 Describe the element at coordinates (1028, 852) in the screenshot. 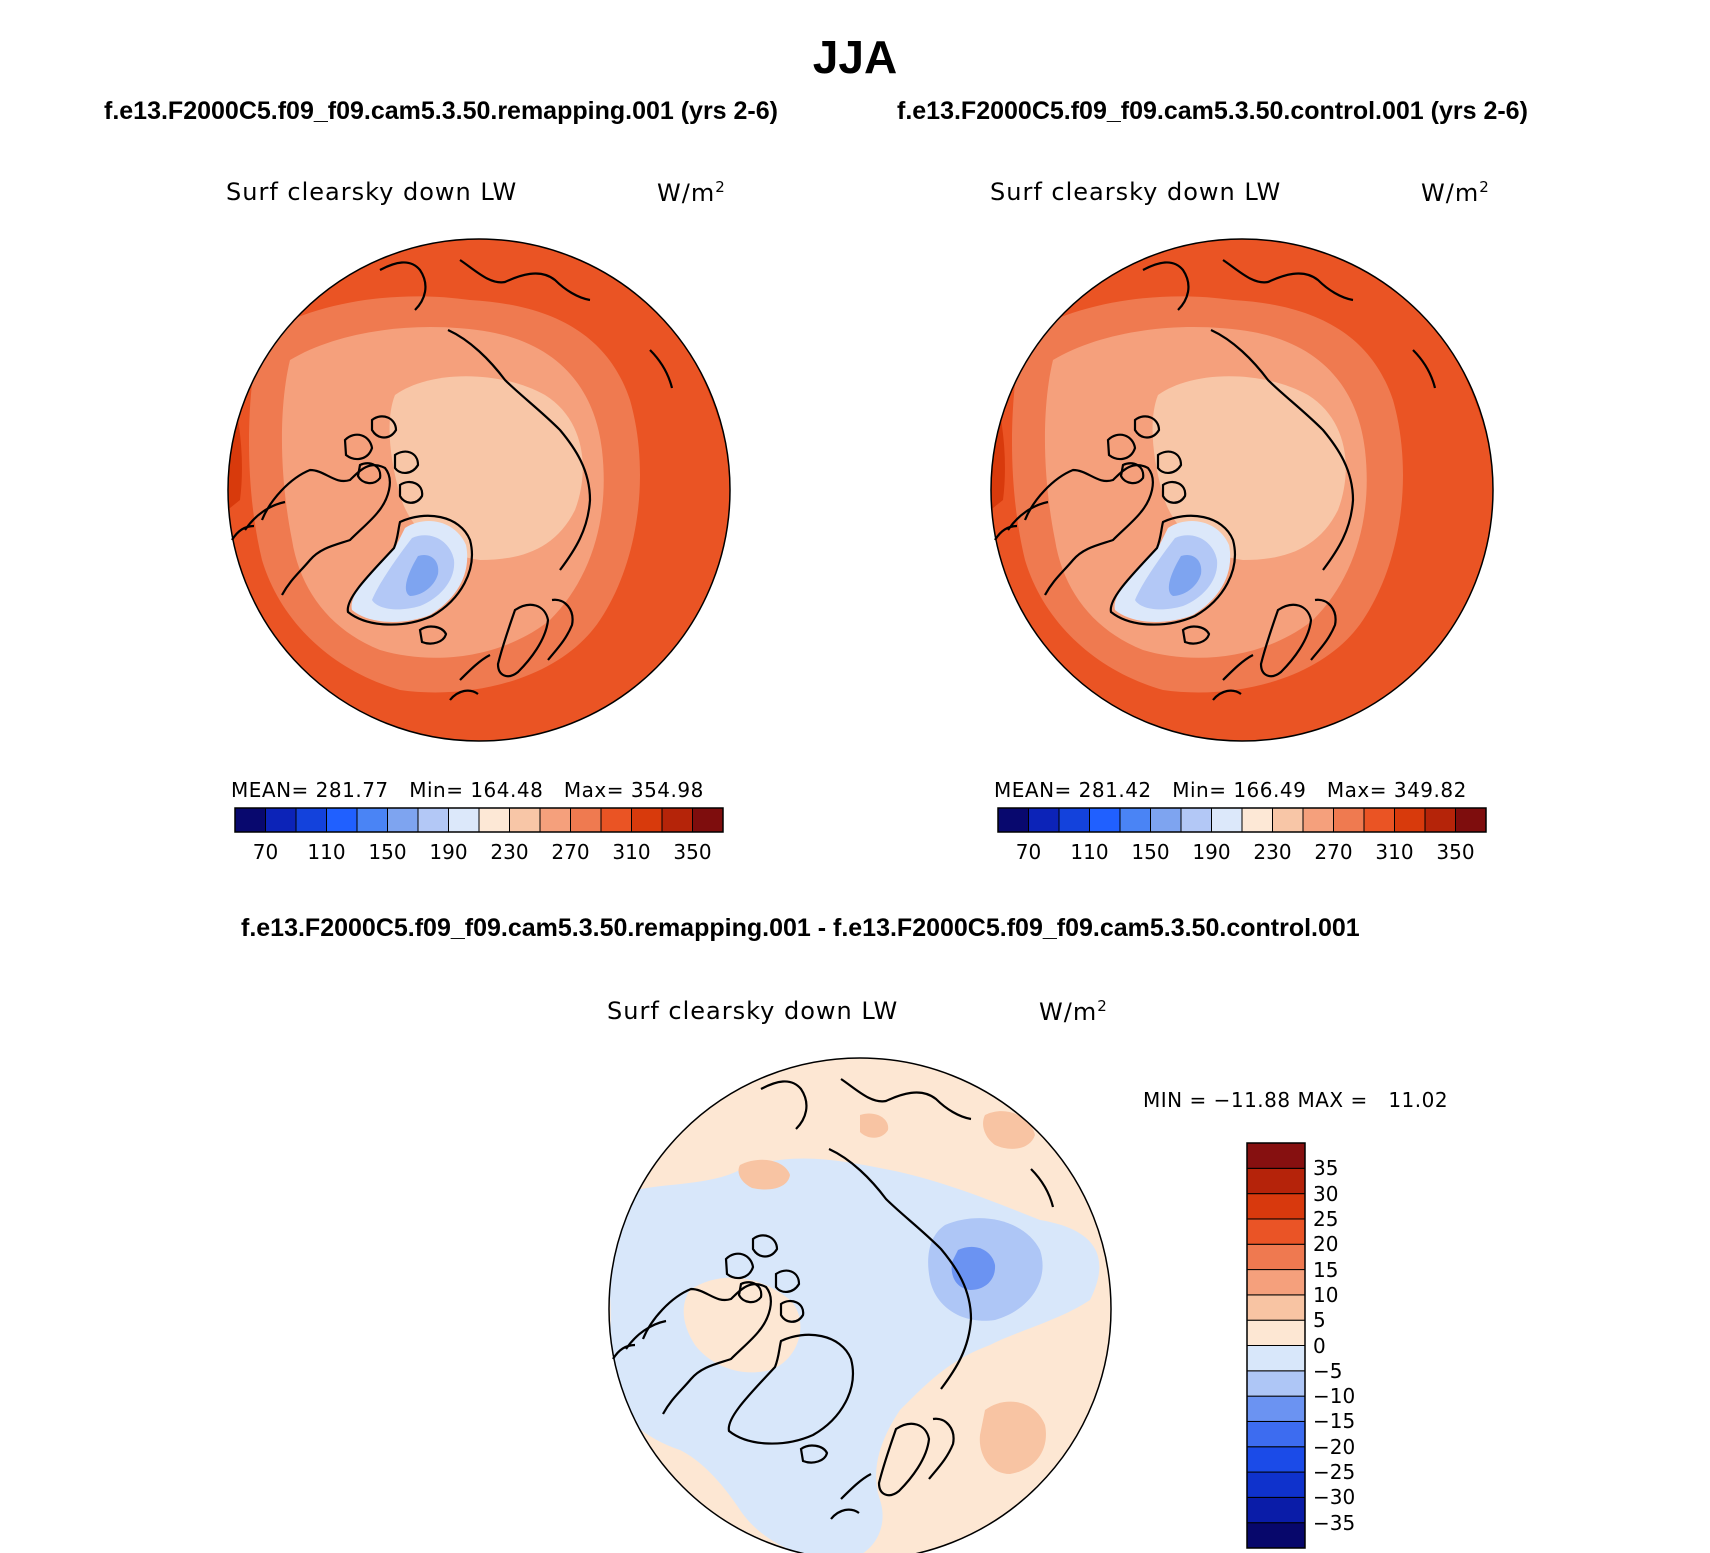

I see `colorbar-tick-label: 70` at that location.